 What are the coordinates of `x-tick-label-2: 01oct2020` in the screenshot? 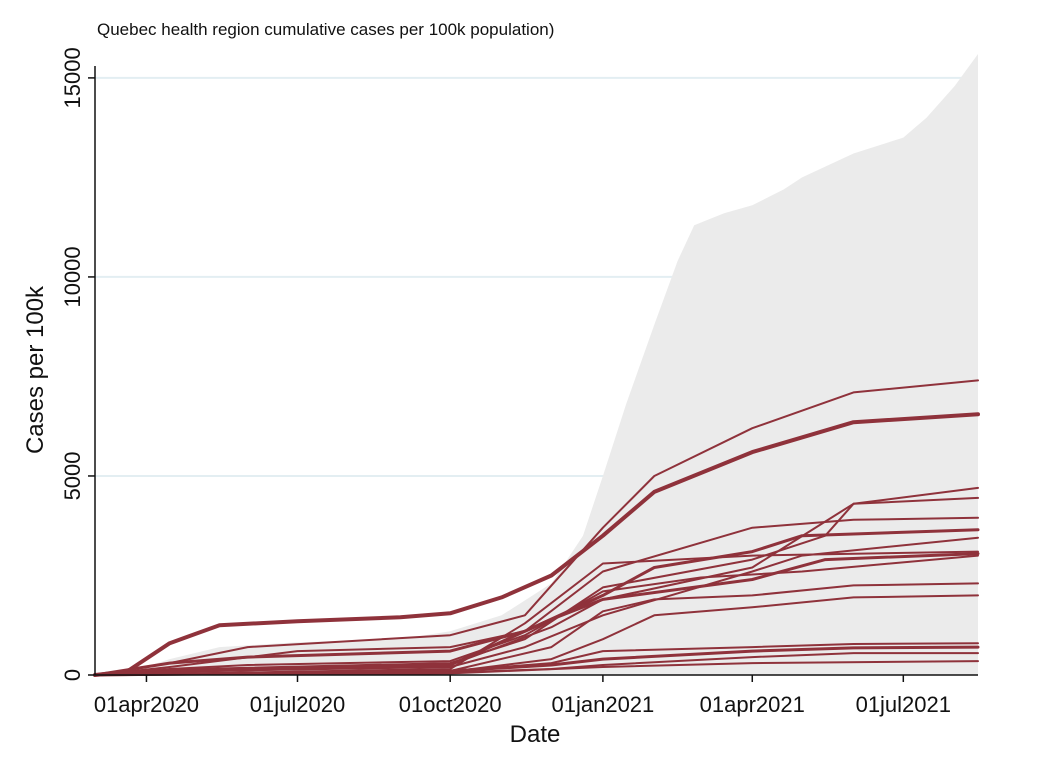 It's located at (450, 704).